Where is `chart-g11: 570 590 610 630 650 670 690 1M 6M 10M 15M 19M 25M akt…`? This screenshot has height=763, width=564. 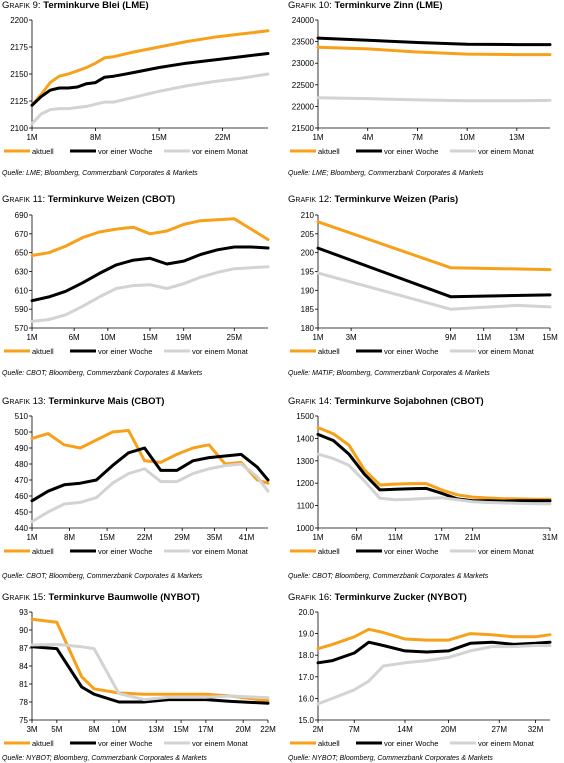
chart-g11: 570 590 610 630 650 670 690 1M 6M 10M 15M 19M 25M akt… is located at coordinates (137, 283).